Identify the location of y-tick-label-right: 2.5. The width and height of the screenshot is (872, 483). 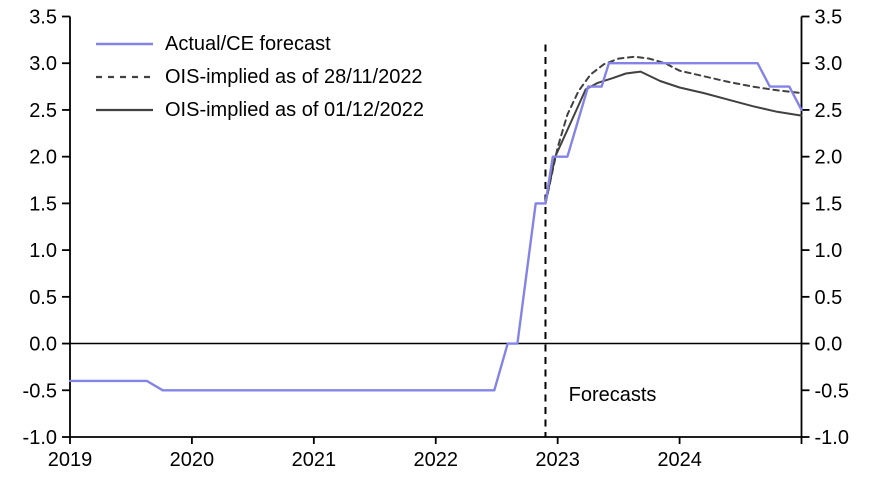
(829, 111).